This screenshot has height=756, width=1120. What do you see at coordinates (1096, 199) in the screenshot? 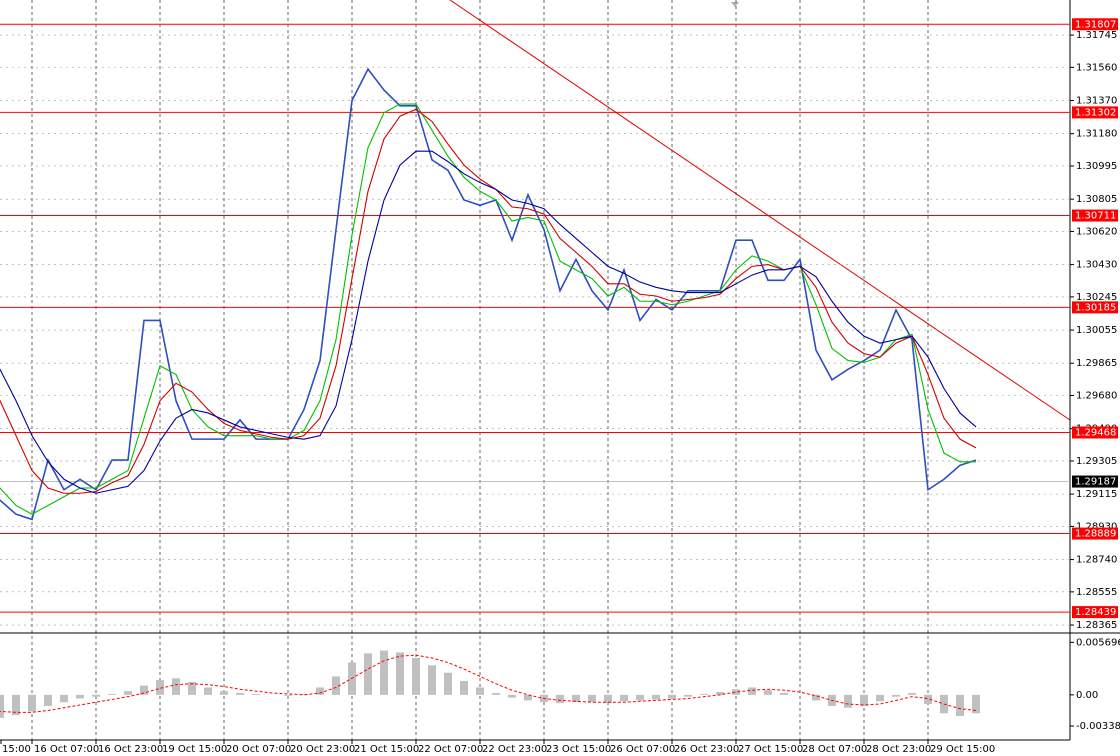
I see `y-tick-label: 1.30805` at bounding box center [1096, 199].